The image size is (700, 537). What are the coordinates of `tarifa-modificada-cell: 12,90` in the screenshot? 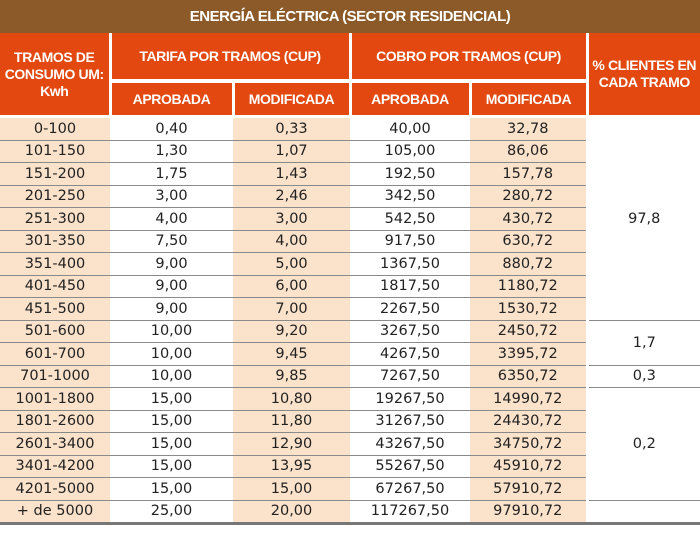 It's located at (292, 444).